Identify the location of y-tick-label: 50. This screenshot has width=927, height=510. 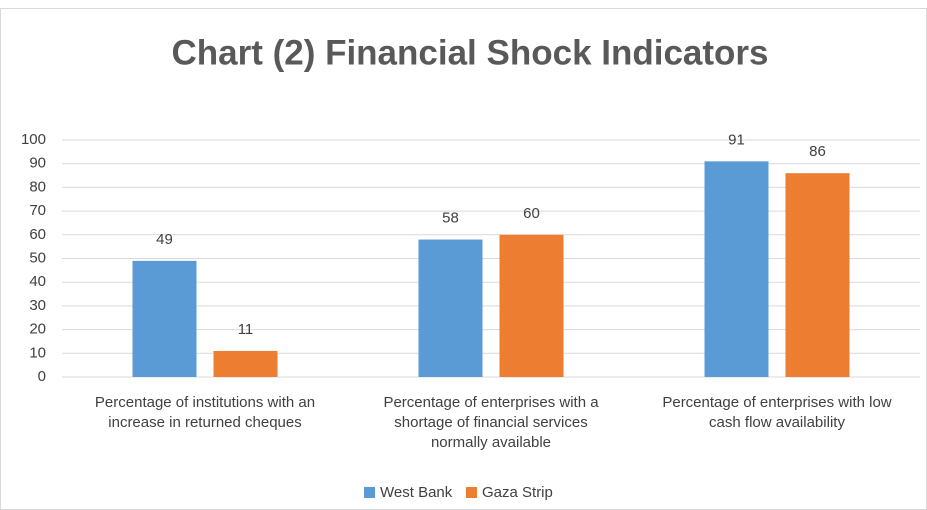
(37, 257).